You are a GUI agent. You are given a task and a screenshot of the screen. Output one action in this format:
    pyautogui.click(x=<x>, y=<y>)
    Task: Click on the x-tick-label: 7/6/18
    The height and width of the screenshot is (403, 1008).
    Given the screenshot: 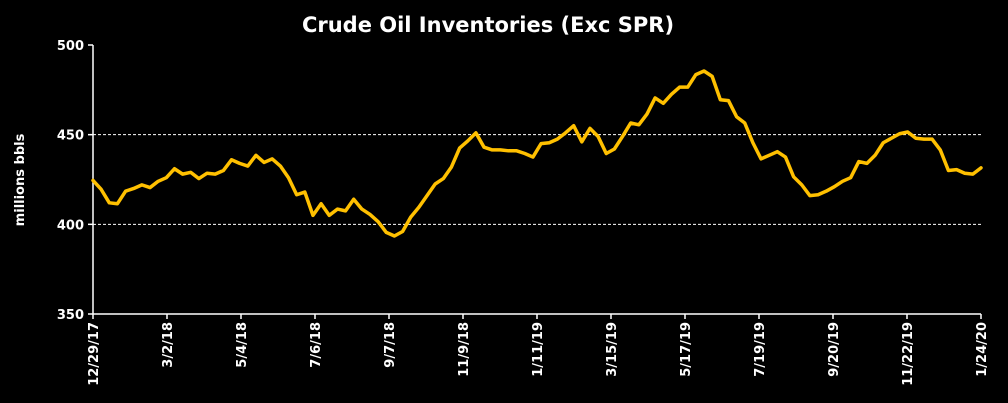 What is the action you would take?
    pyautogui.click(x=316, y=345)
    